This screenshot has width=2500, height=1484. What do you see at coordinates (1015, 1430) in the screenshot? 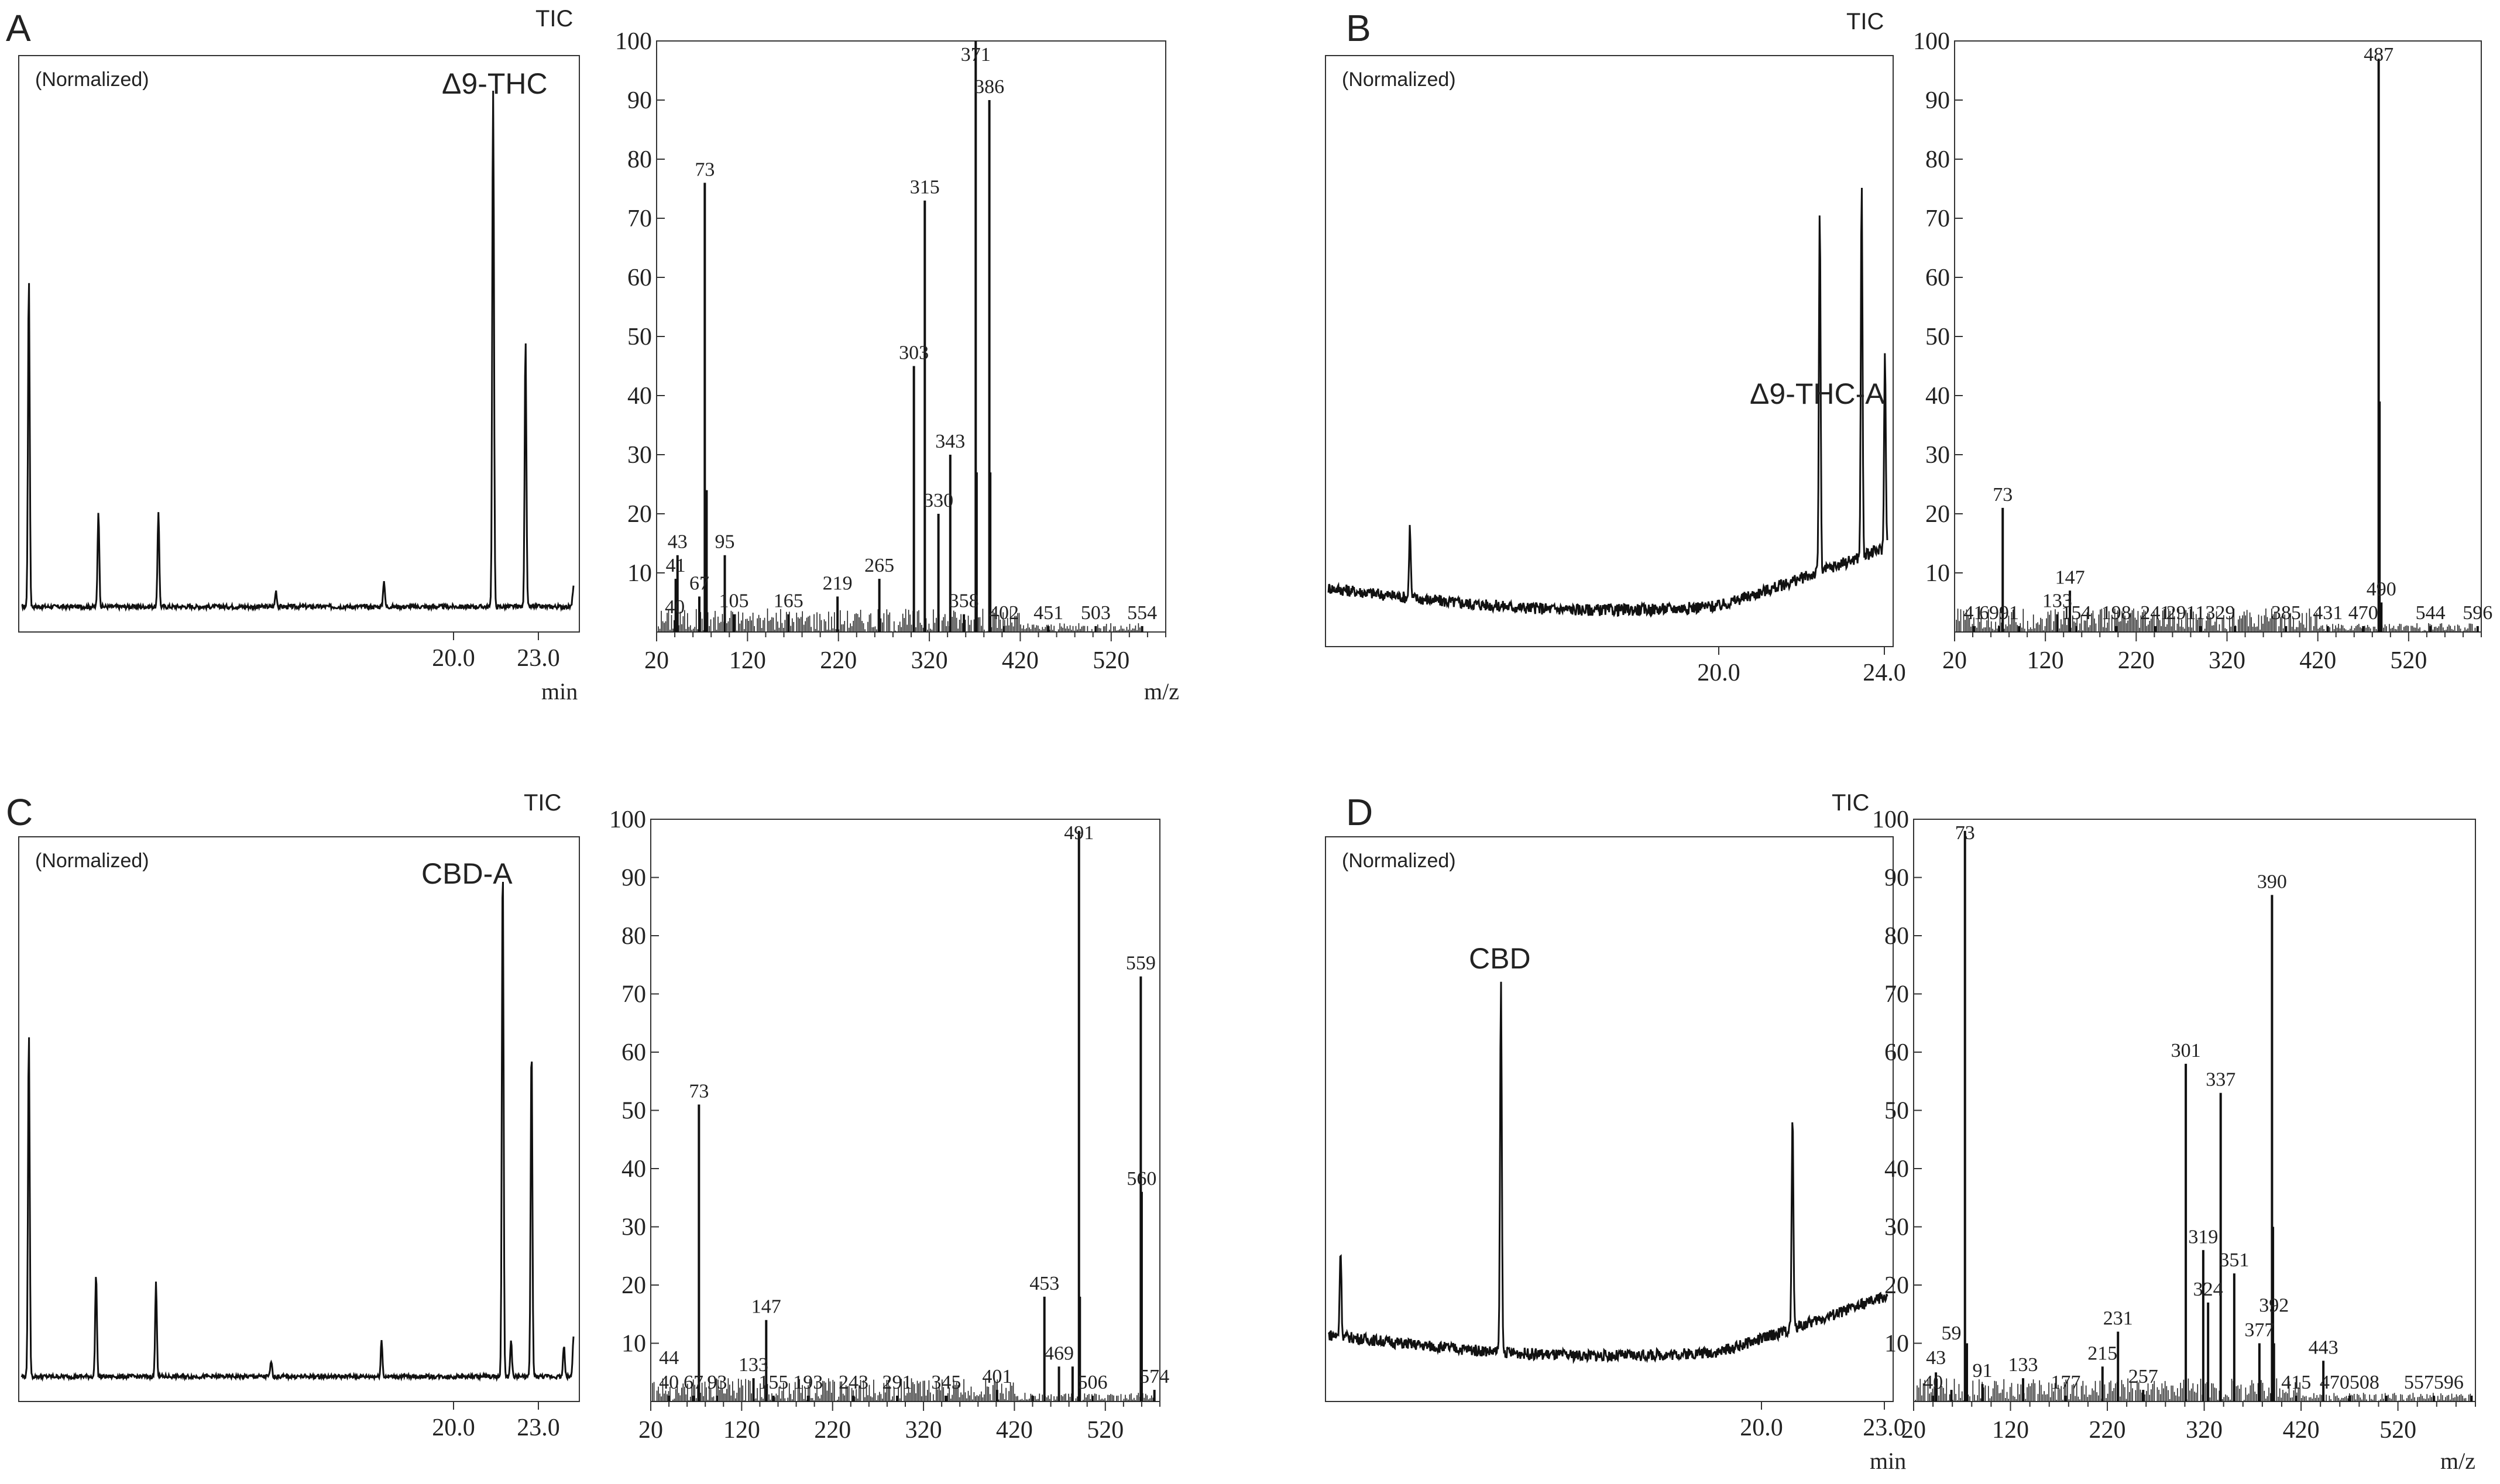
I see `ms-x-tick-label: 420` at bounding box center [1015, 1430].